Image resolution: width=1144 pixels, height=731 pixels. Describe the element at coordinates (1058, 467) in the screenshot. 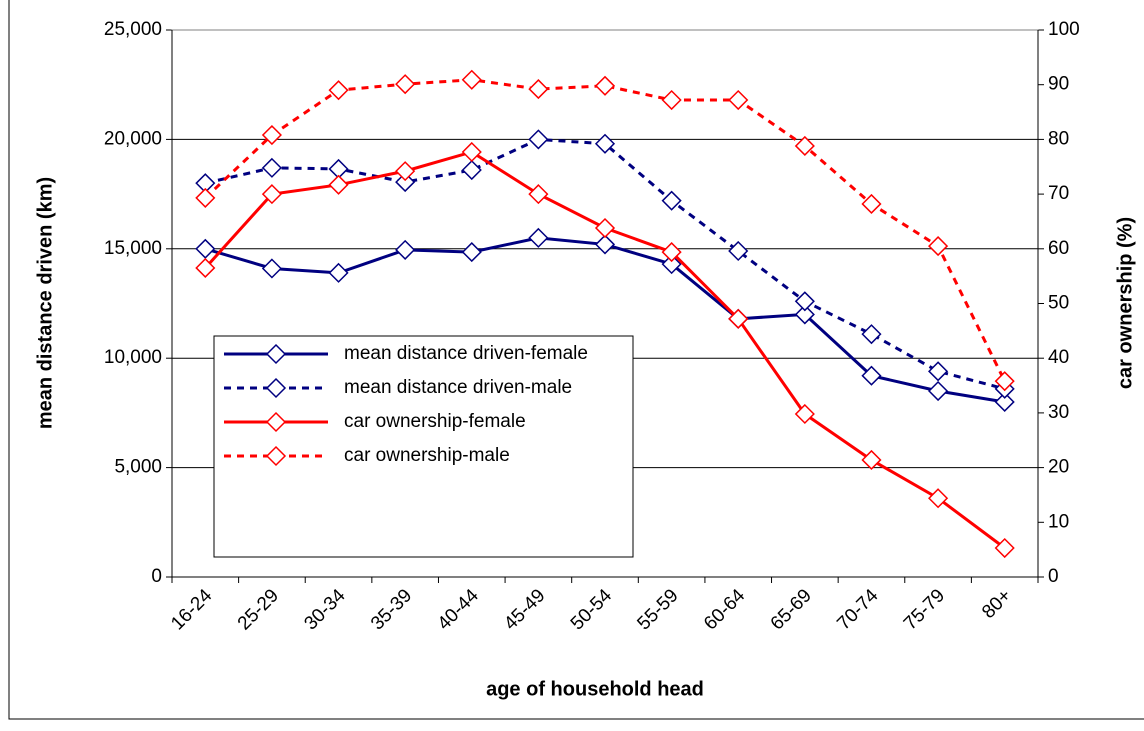

I see `y2-tick-label: 20` at that location.